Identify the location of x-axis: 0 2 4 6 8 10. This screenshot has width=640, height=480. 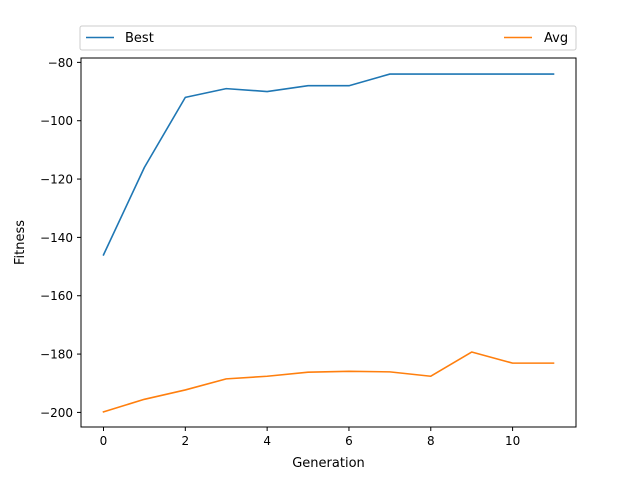
(310, 437).